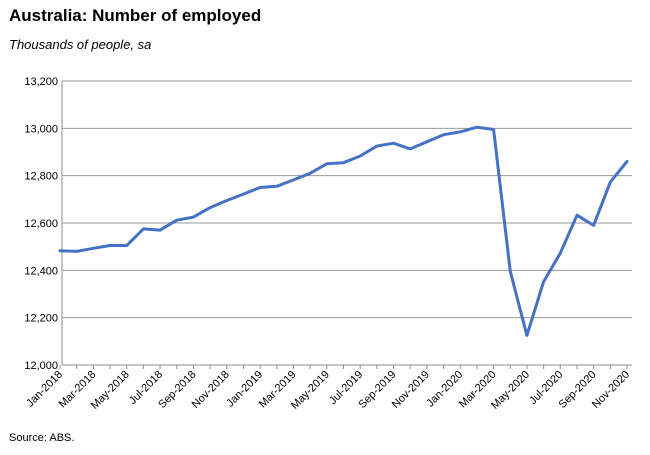 Image resolution: width=650 pixels, height=455 pixels. What do you see at coordinates (42, 438) in the screenshot?
I see `source-note: Source: ABS.` at bounding box center [42, 438].